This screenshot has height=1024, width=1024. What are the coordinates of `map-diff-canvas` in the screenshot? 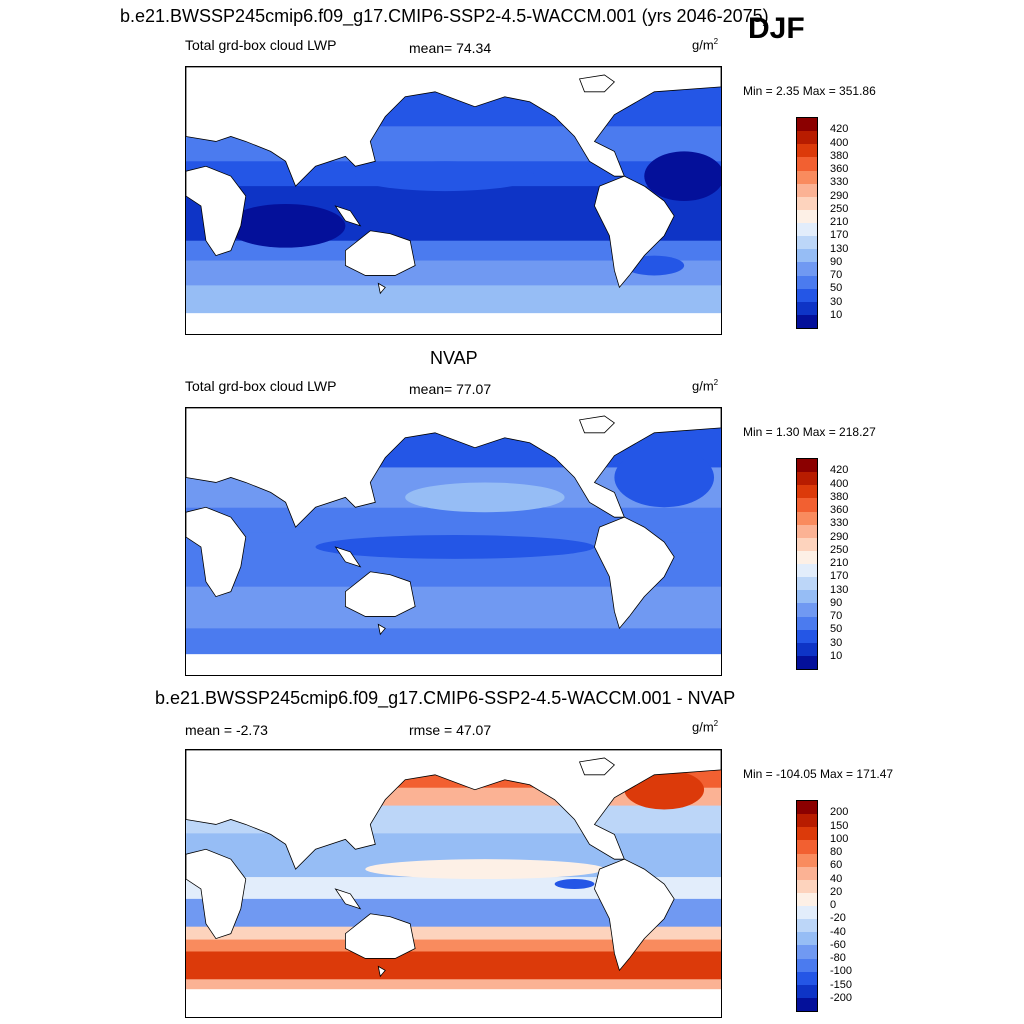 It's located at (453, 883).